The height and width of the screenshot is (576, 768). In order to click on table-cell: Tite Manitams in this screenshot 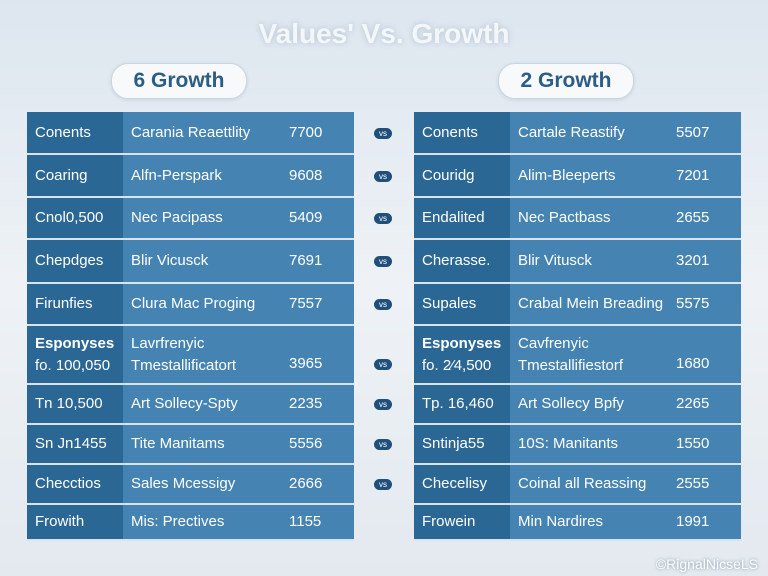, I will do `click(202, 445)`.